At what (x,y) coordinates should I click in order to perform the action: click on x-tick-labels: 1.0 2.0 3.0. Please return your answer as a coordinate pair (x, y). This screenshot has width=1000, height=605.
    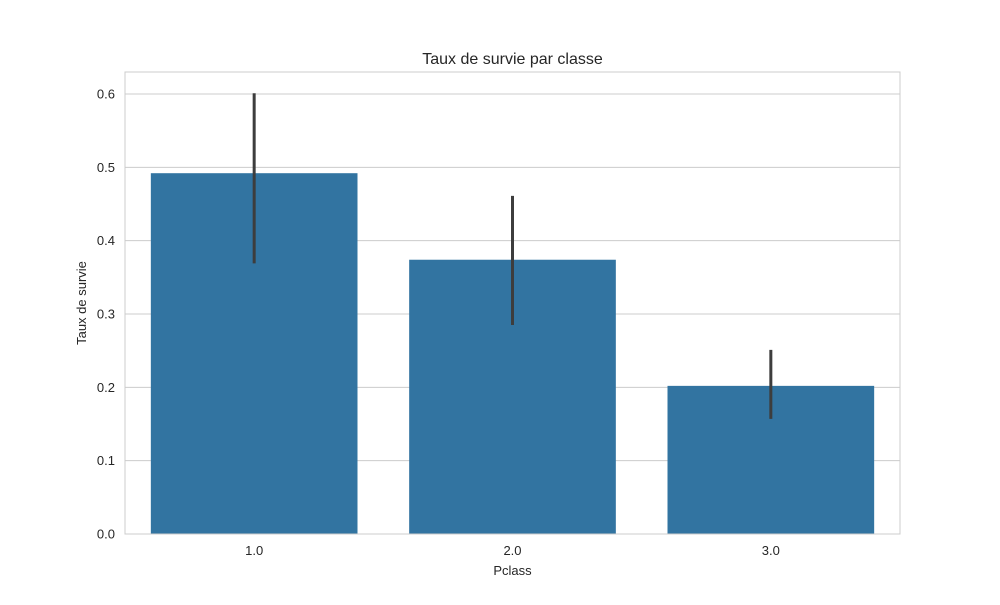
    Looking at the image, I should click on (512, 550).